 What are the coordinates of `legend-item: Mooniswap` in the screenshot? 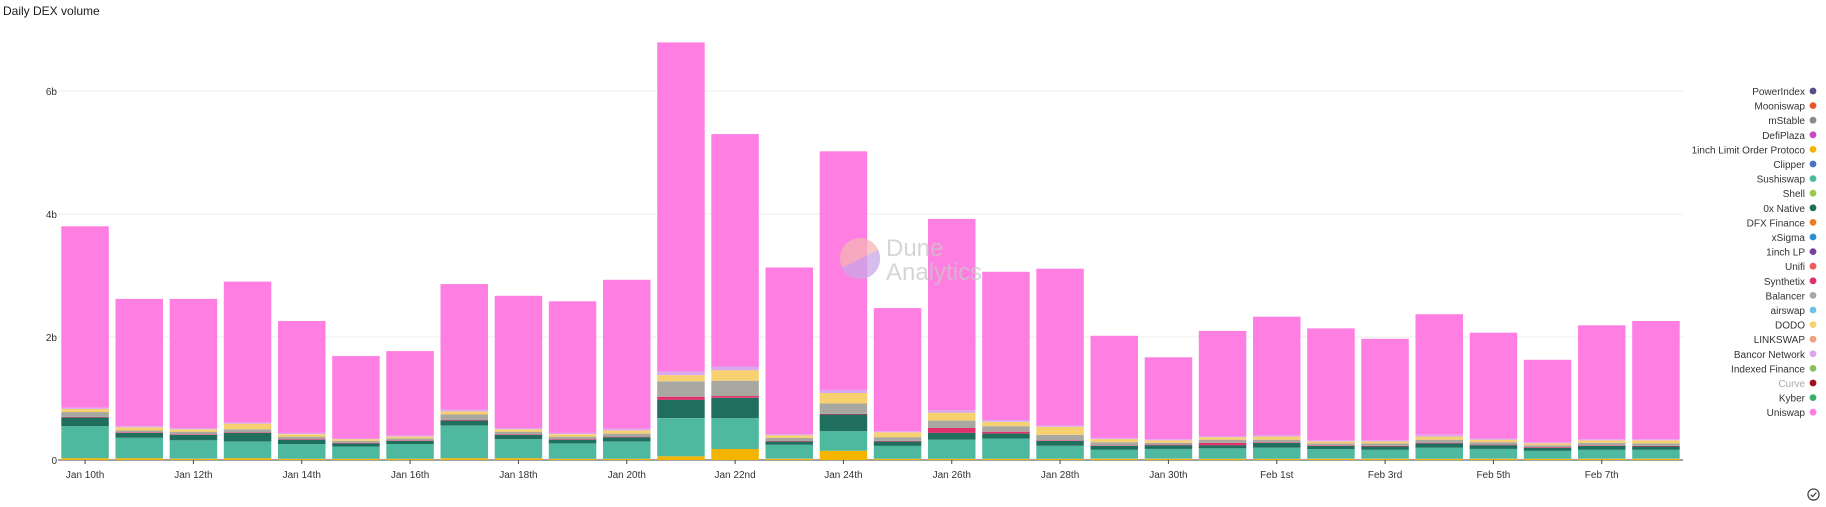 It's located at (1785, 107).